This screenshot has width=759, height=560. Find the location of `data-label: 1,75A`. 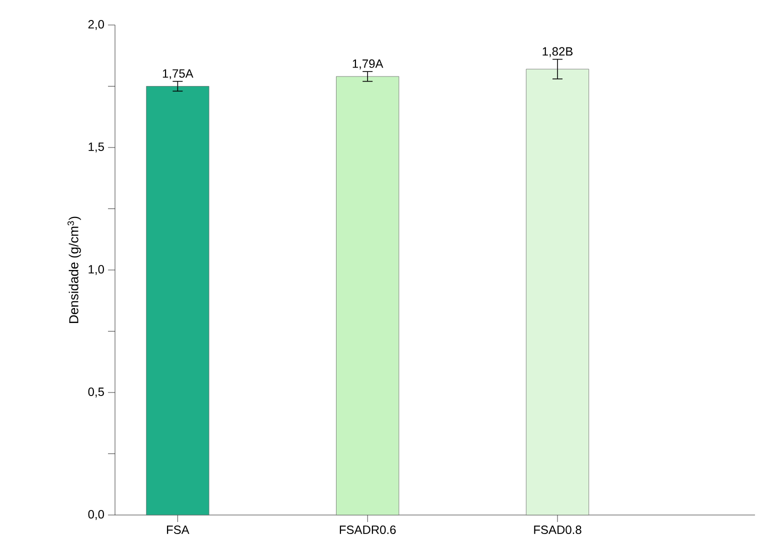

data-label: 1,75A is located at coordinates (178, 74).